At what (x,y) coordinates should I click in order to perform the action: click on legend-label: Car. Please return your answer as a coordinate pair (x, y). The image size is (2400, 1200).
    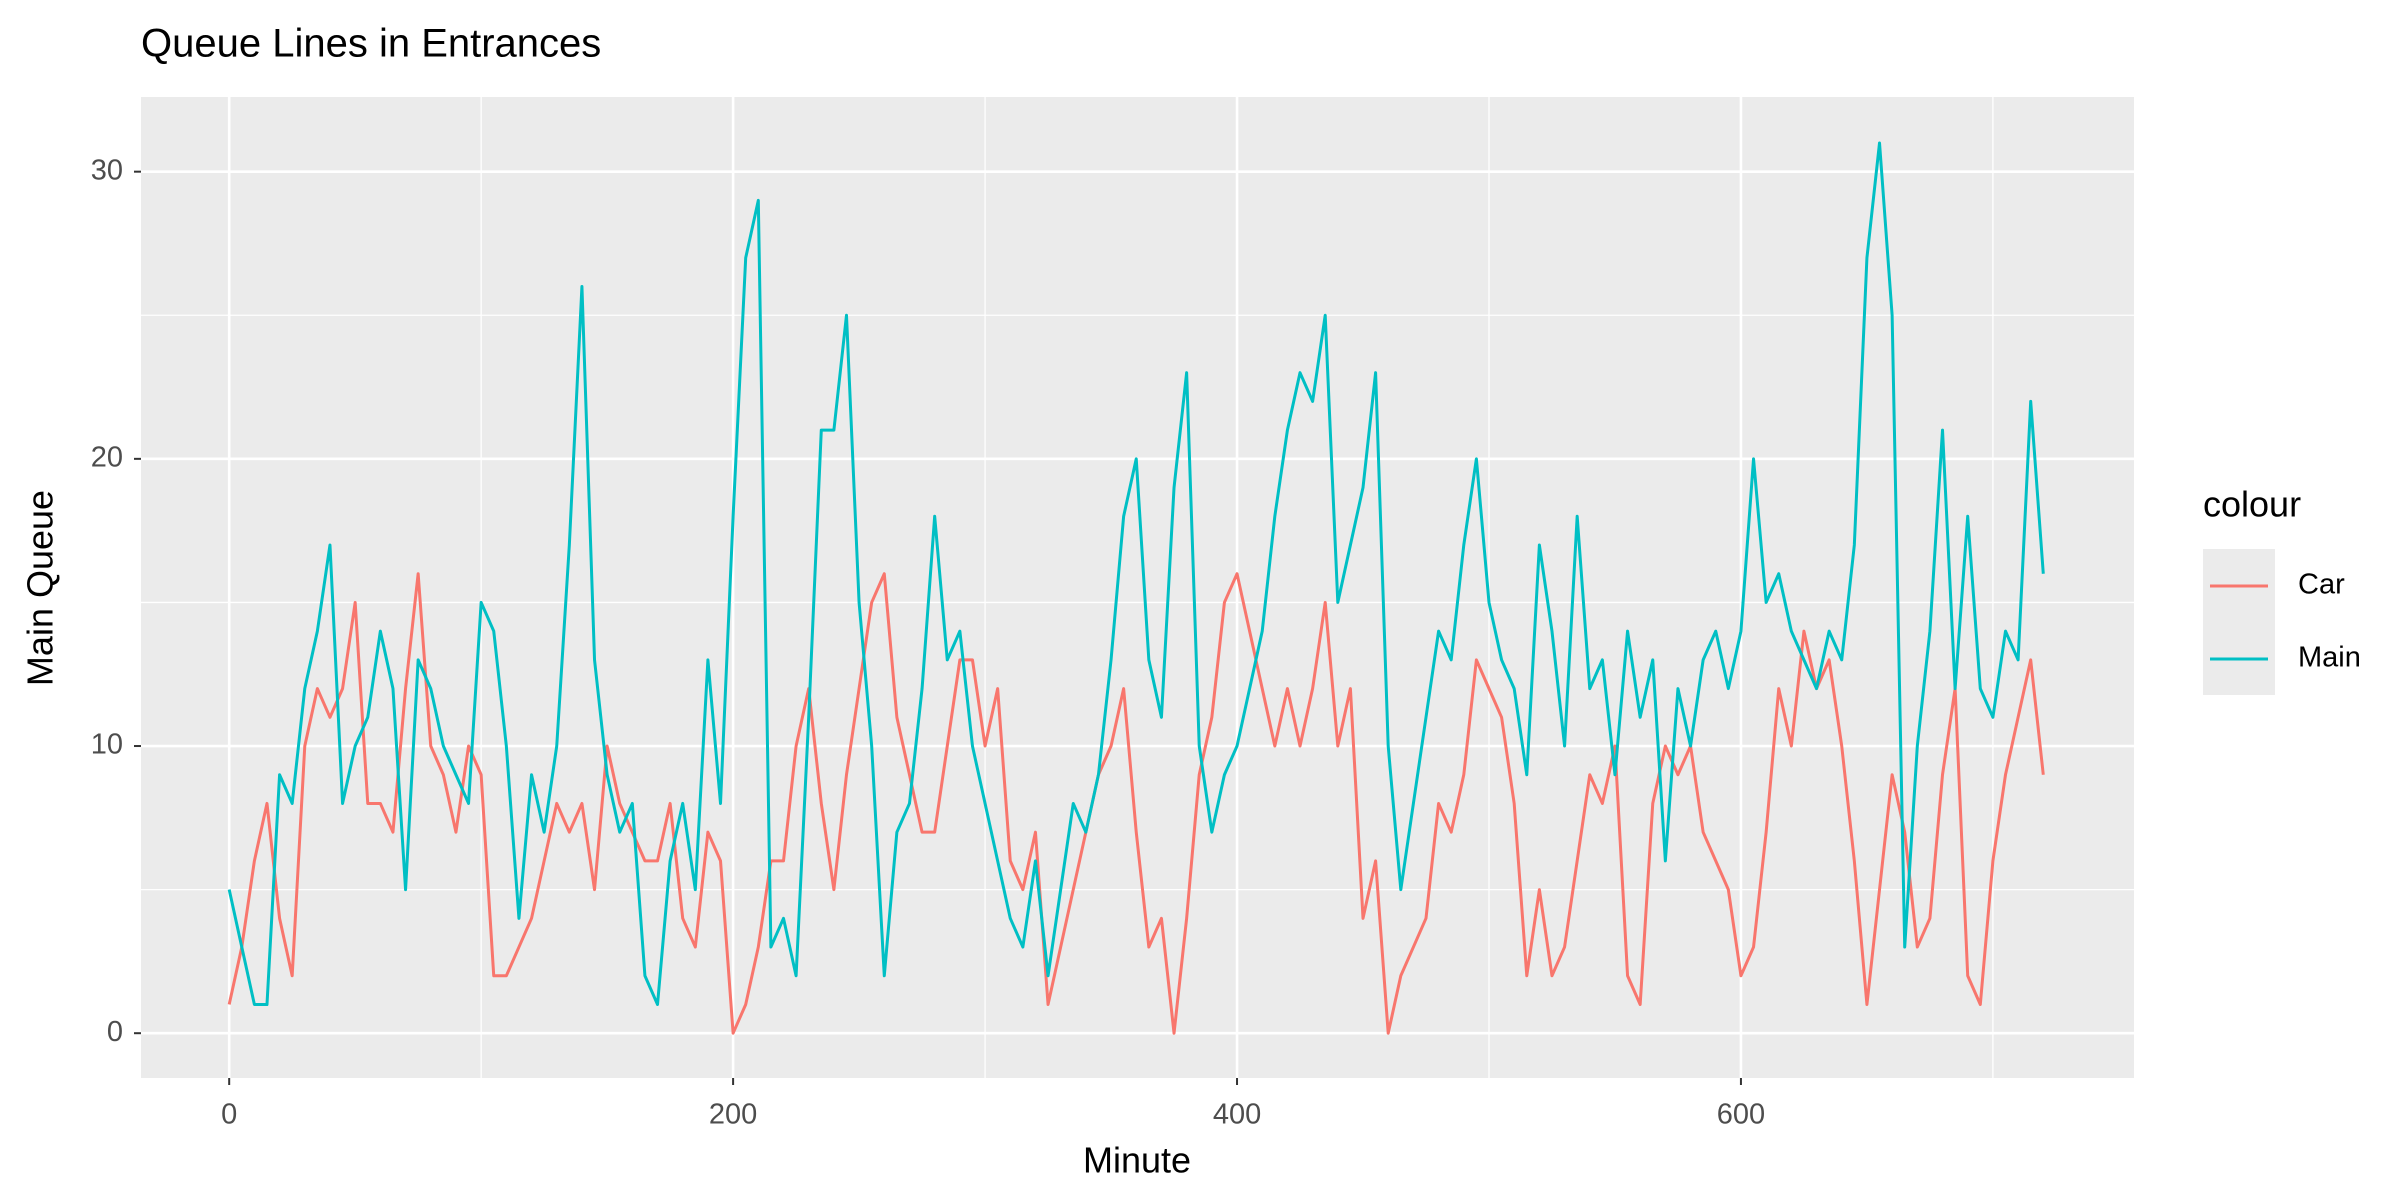
    Looking at the image, I should click on (2321, 585).